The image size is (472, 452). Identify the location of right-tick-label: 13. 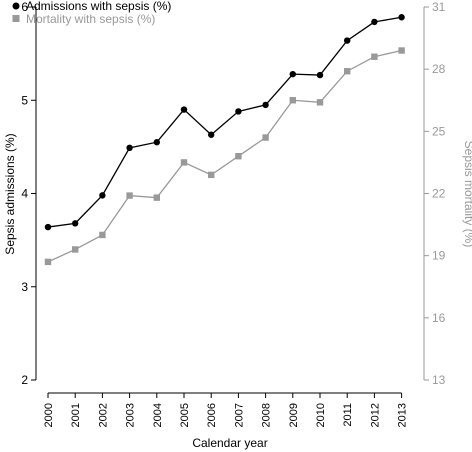
(439, 380).